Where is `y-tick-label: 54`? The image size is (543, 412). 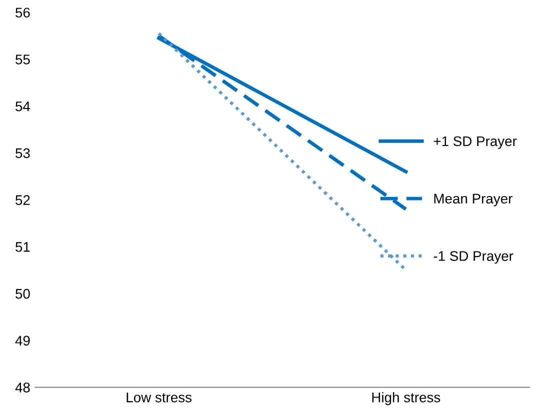
y-tick-label: 54 is located at coordinates (23, 107).